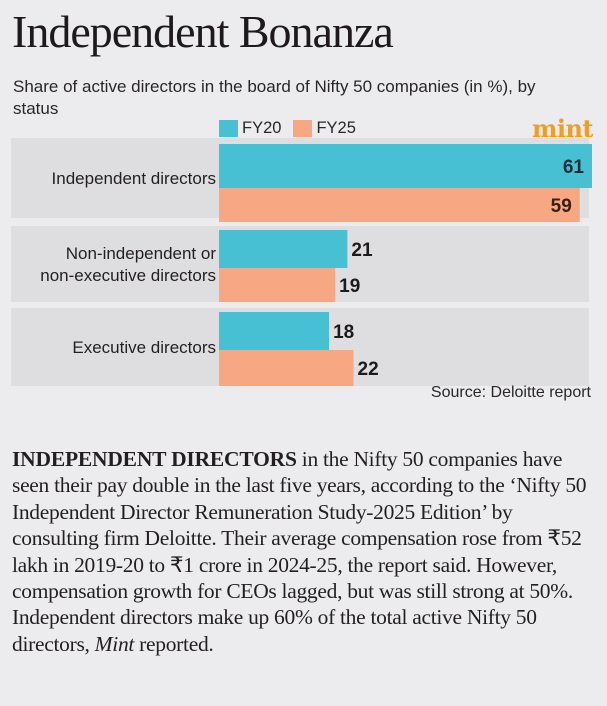 The width and height of the screenshot is (607, 706). Describe the element at coordinates (349, 286) in the screenshot. I see `data-label: 19` at that location.